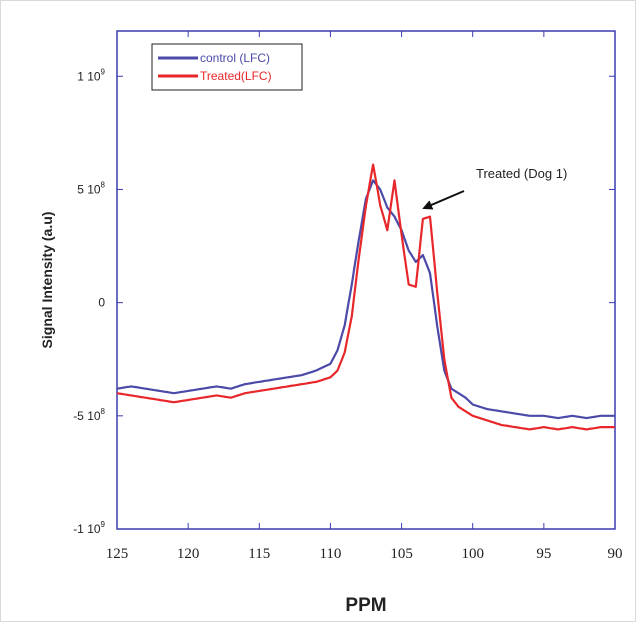 Image resolution: width=636 pixels, height=622 pixels. I want to click on legend-label: Treated(LFC), so click(236, 76).